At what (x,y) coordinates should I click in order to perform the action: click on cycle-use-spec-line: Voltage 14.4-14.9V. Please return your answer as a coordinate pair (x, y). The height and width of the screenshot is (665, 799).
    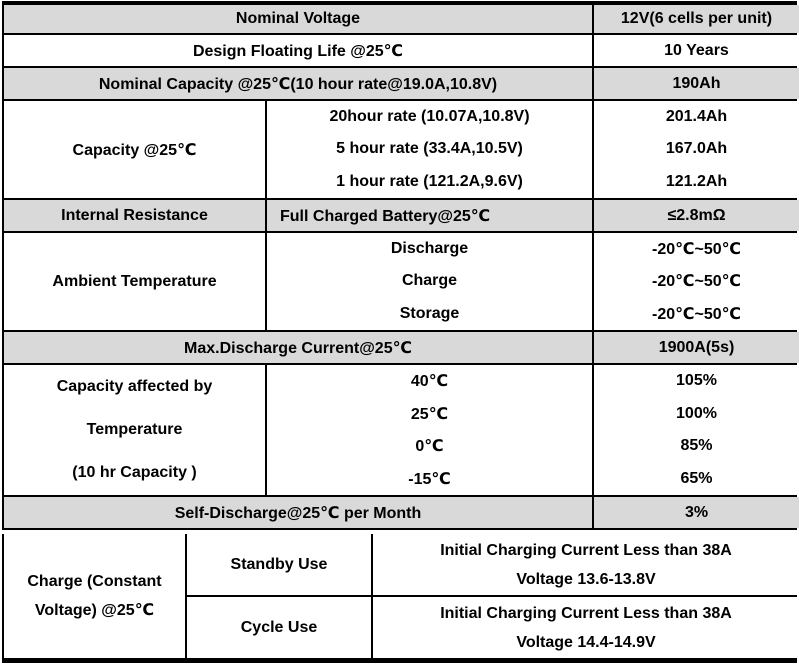
    Looking at the image, I should click on (586, 642).